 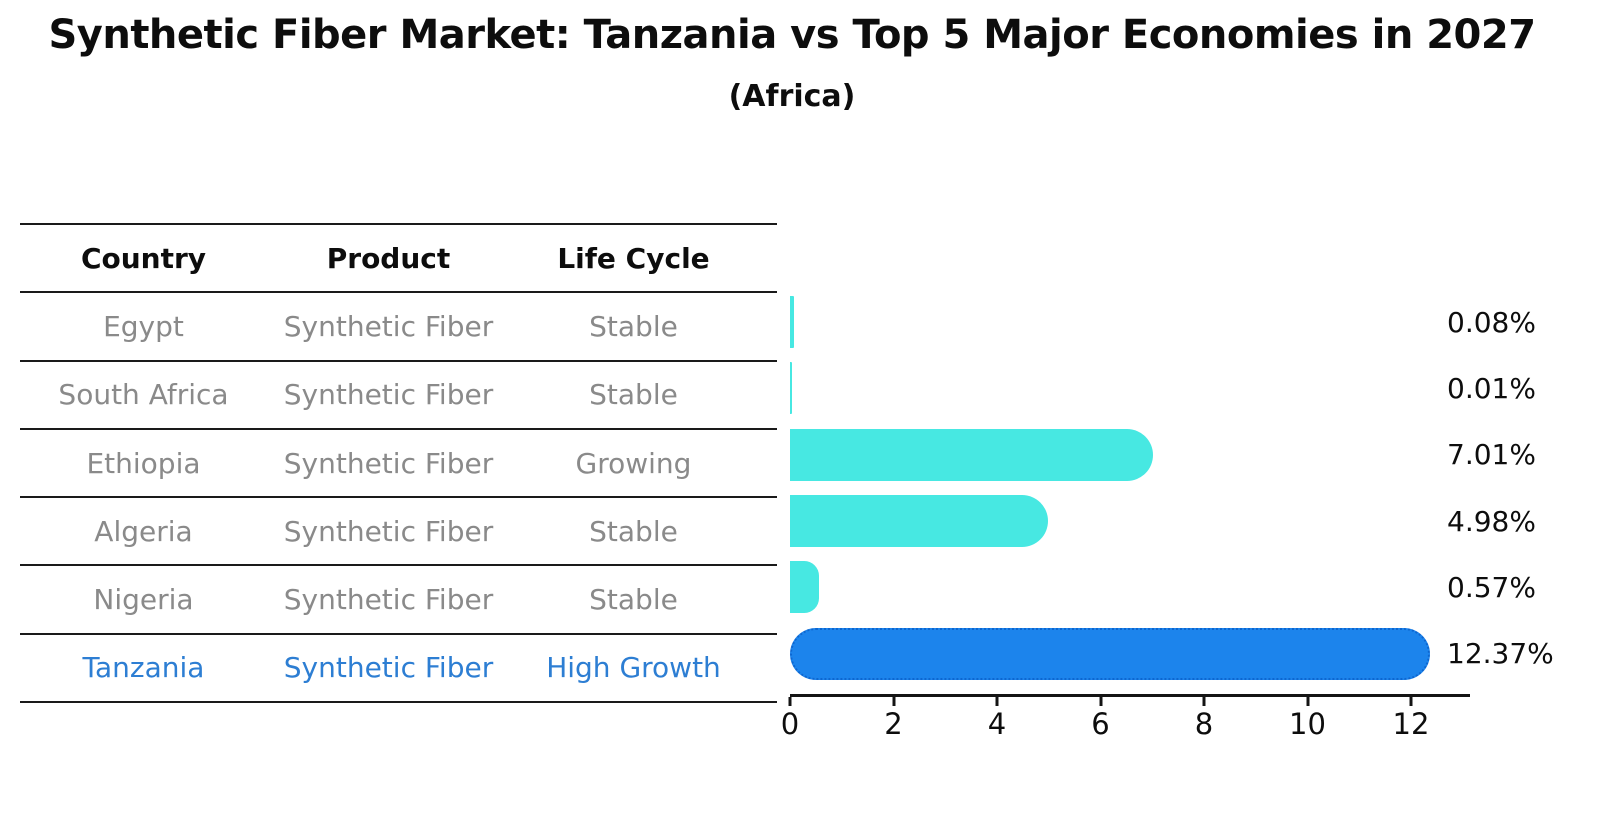 What do you see at coordinates (143, 600) in the screenshot?
I see `cell-country: Nigeria` at bounding box center [143, 600].